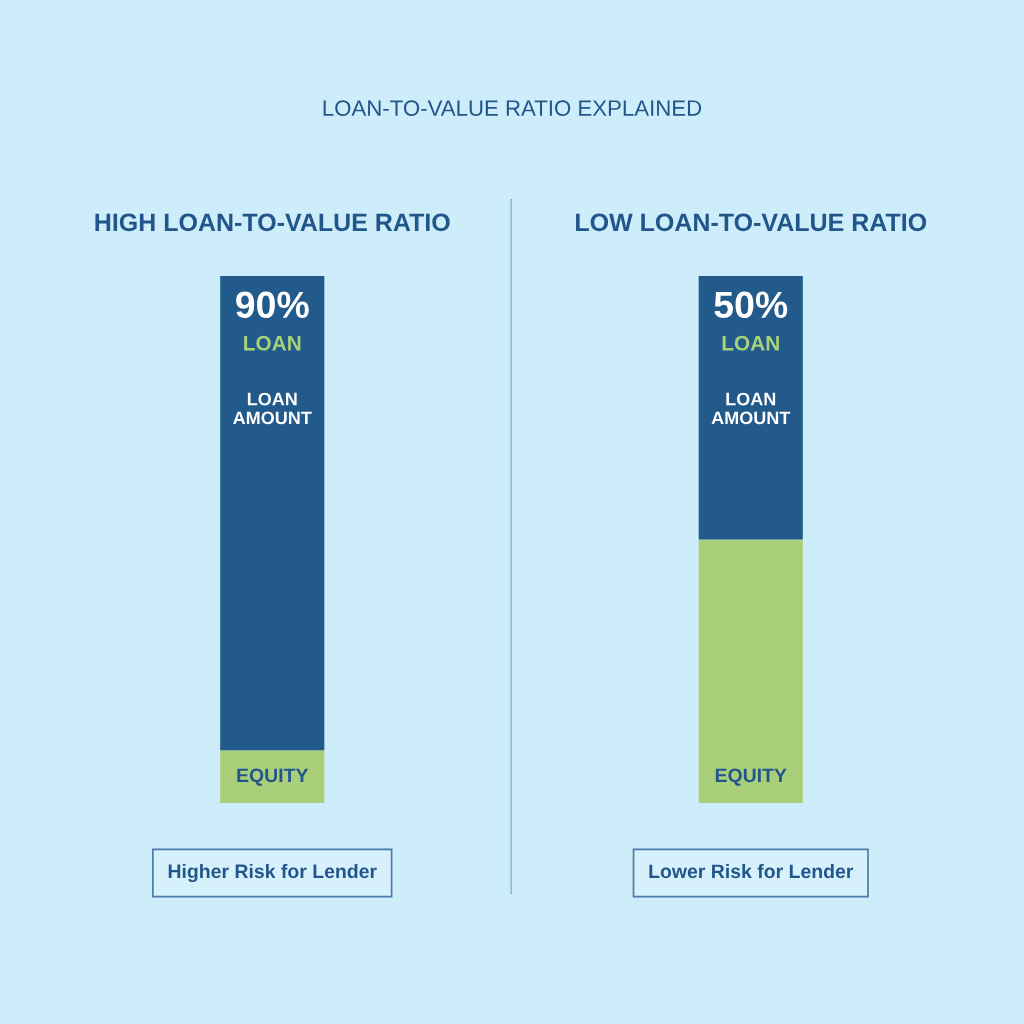 The height and width of the screenshot is (1024, 1024). I want to click on text: Lower Risk for Lender, so click(751, 871).